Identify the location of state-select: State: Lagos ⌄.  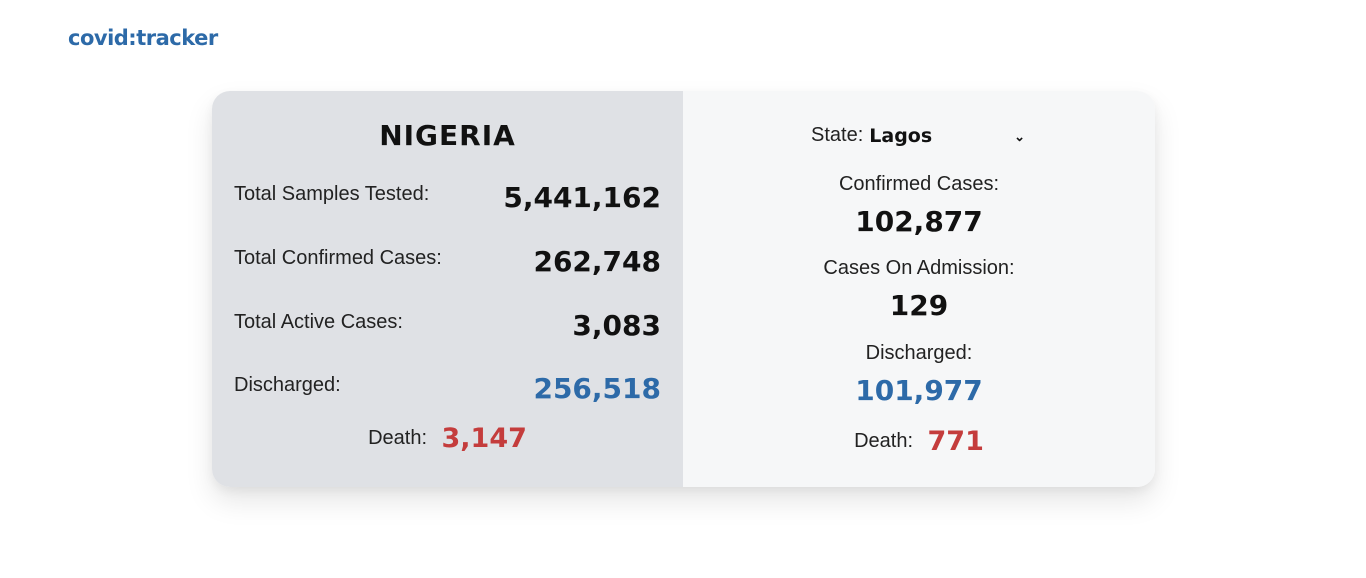
(918, 135).